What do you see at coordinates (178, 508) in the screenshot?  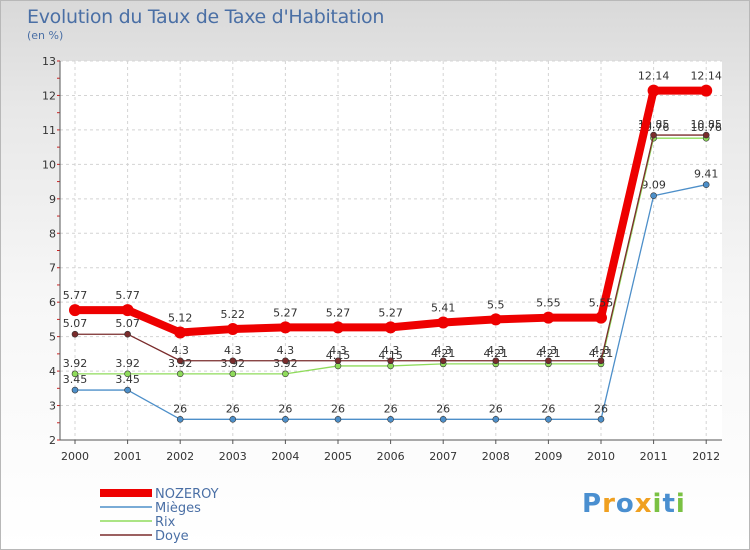 I see `legend-label-mieges: Mièges` at bounding box center [178, 508].